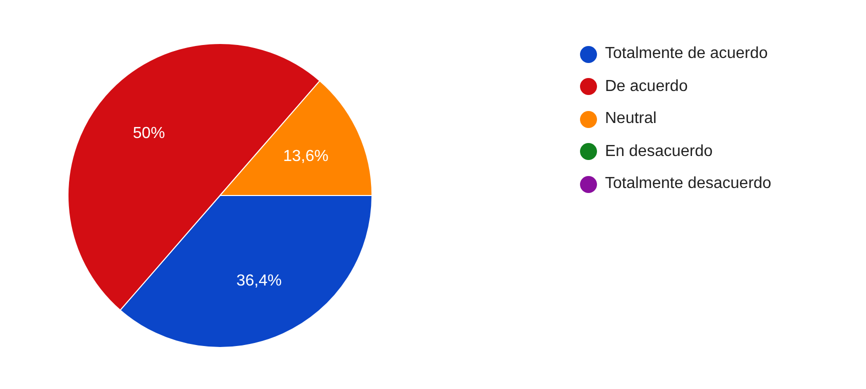 This screenshot has width=866, height=389. What do you see at coordinates (631, 119) in the screenshot?
I see `legend-label: Neutral` at bounding box center [631, 119].